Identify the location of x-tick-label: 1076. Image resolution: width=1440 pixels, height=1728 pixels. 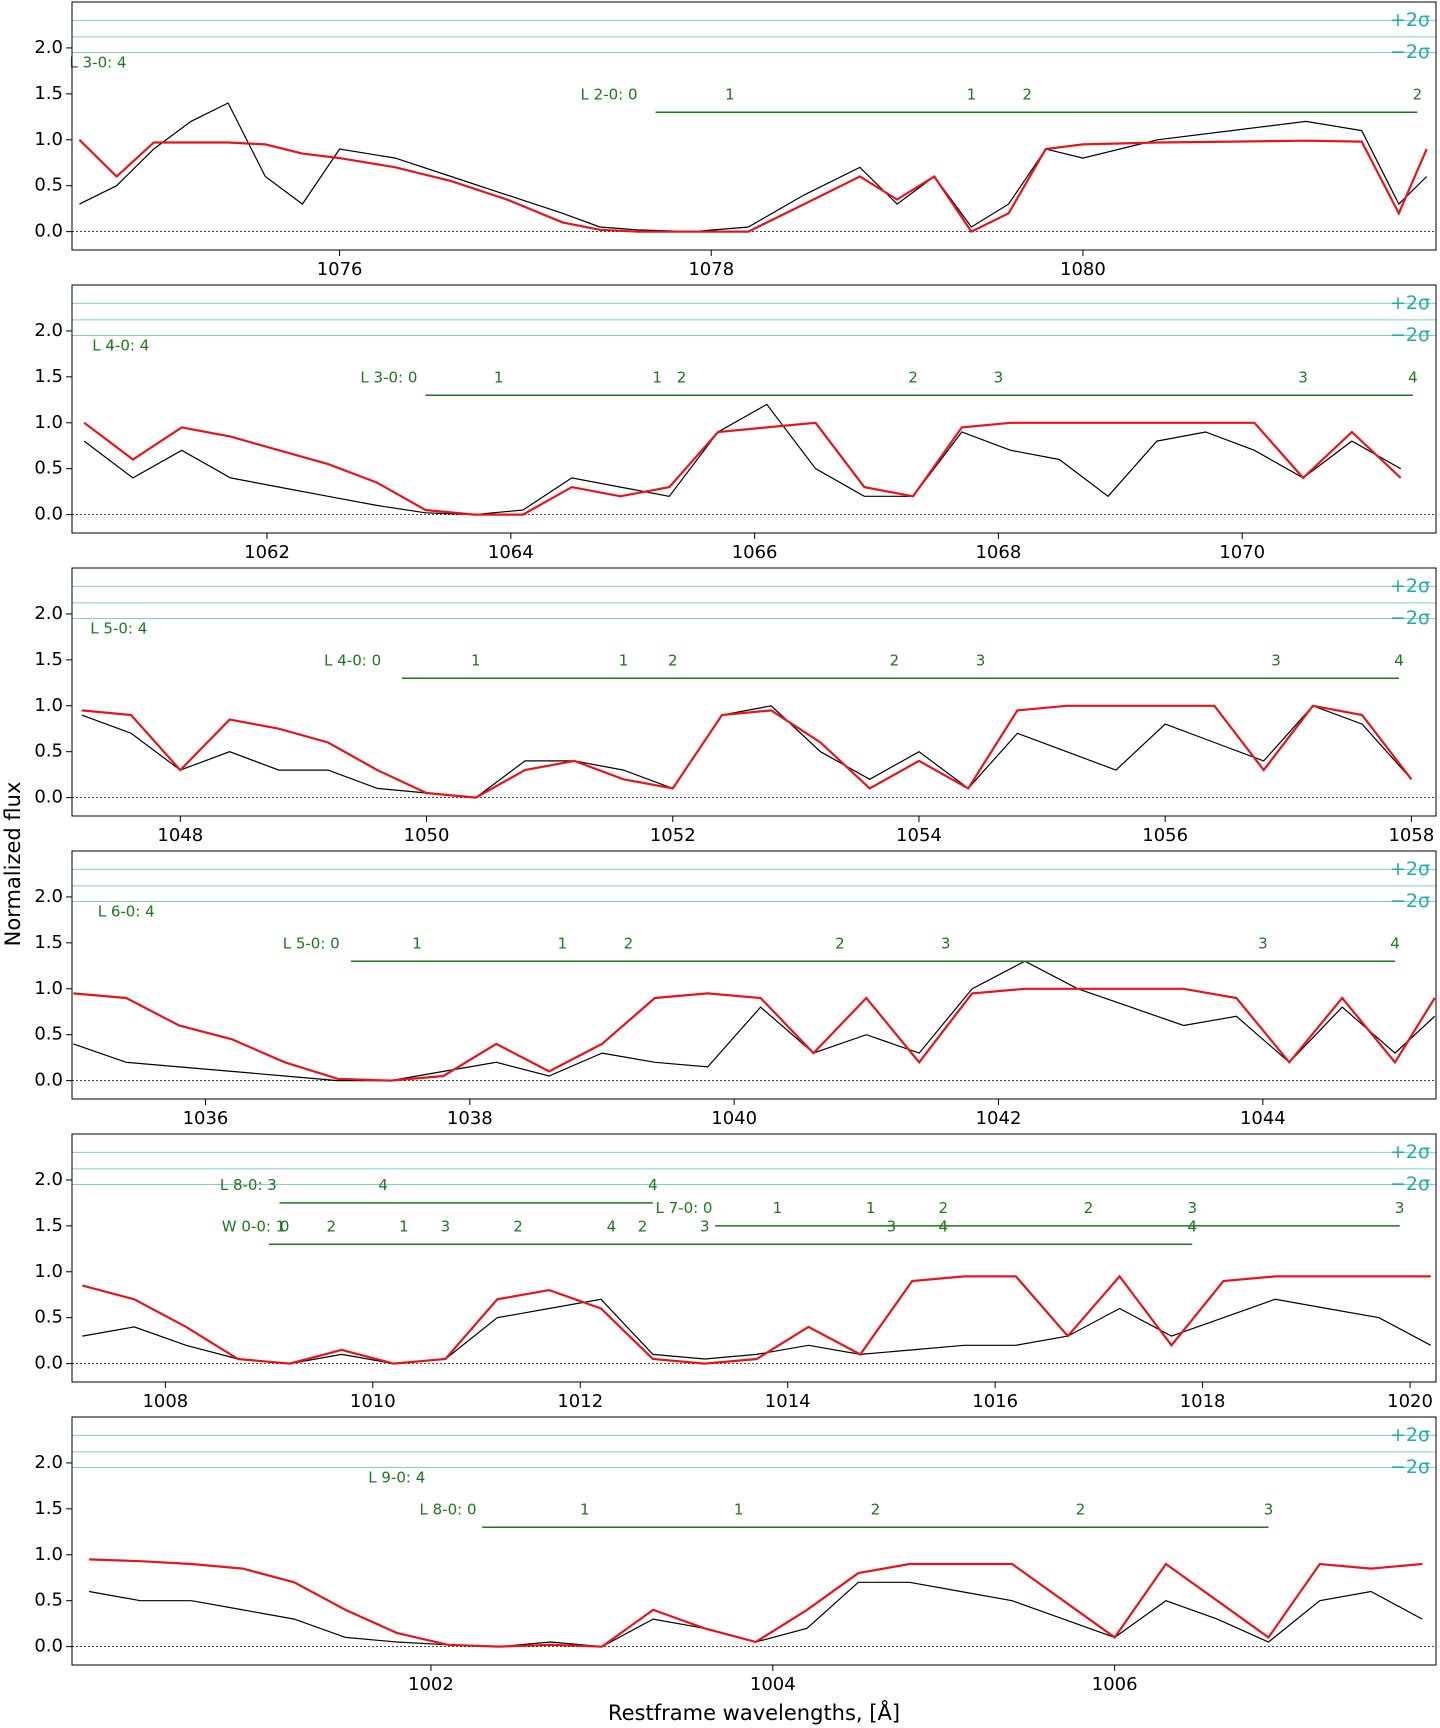
(340, 269).